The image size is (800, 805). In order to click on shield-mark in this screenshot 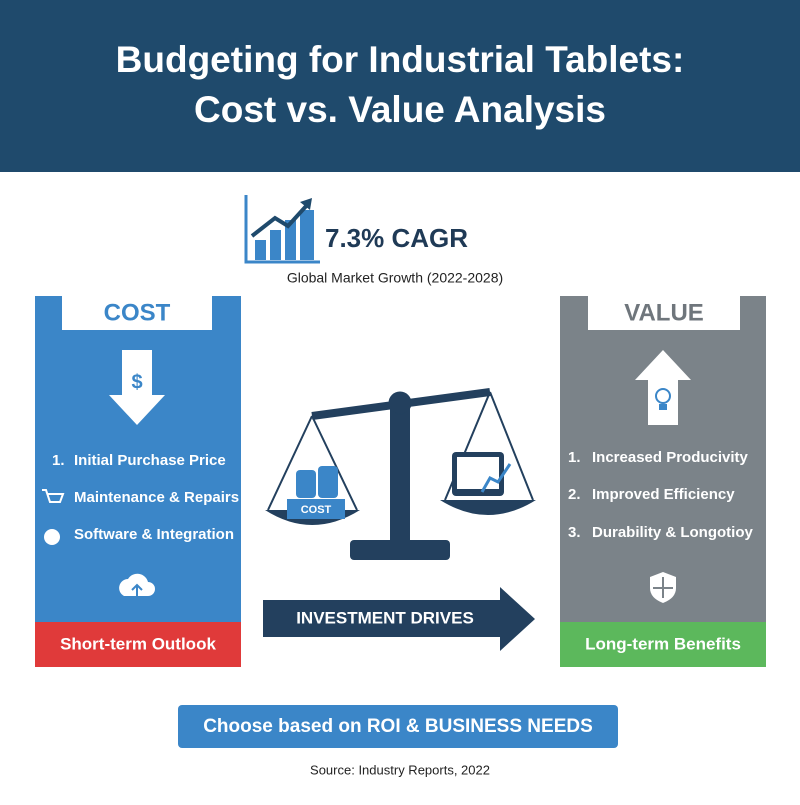, I will do `click(663, 587)`.